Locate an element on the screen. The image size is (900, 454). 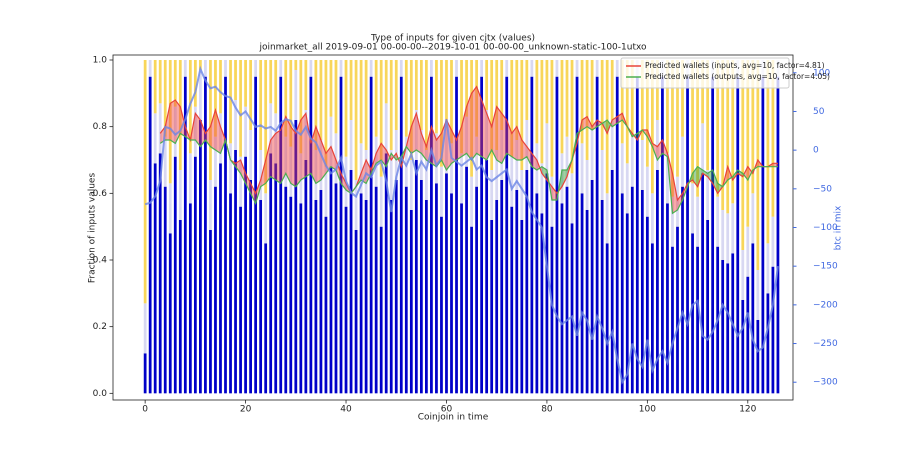
y2-axis-label: btc in mix is located at coordinates (839, 227).